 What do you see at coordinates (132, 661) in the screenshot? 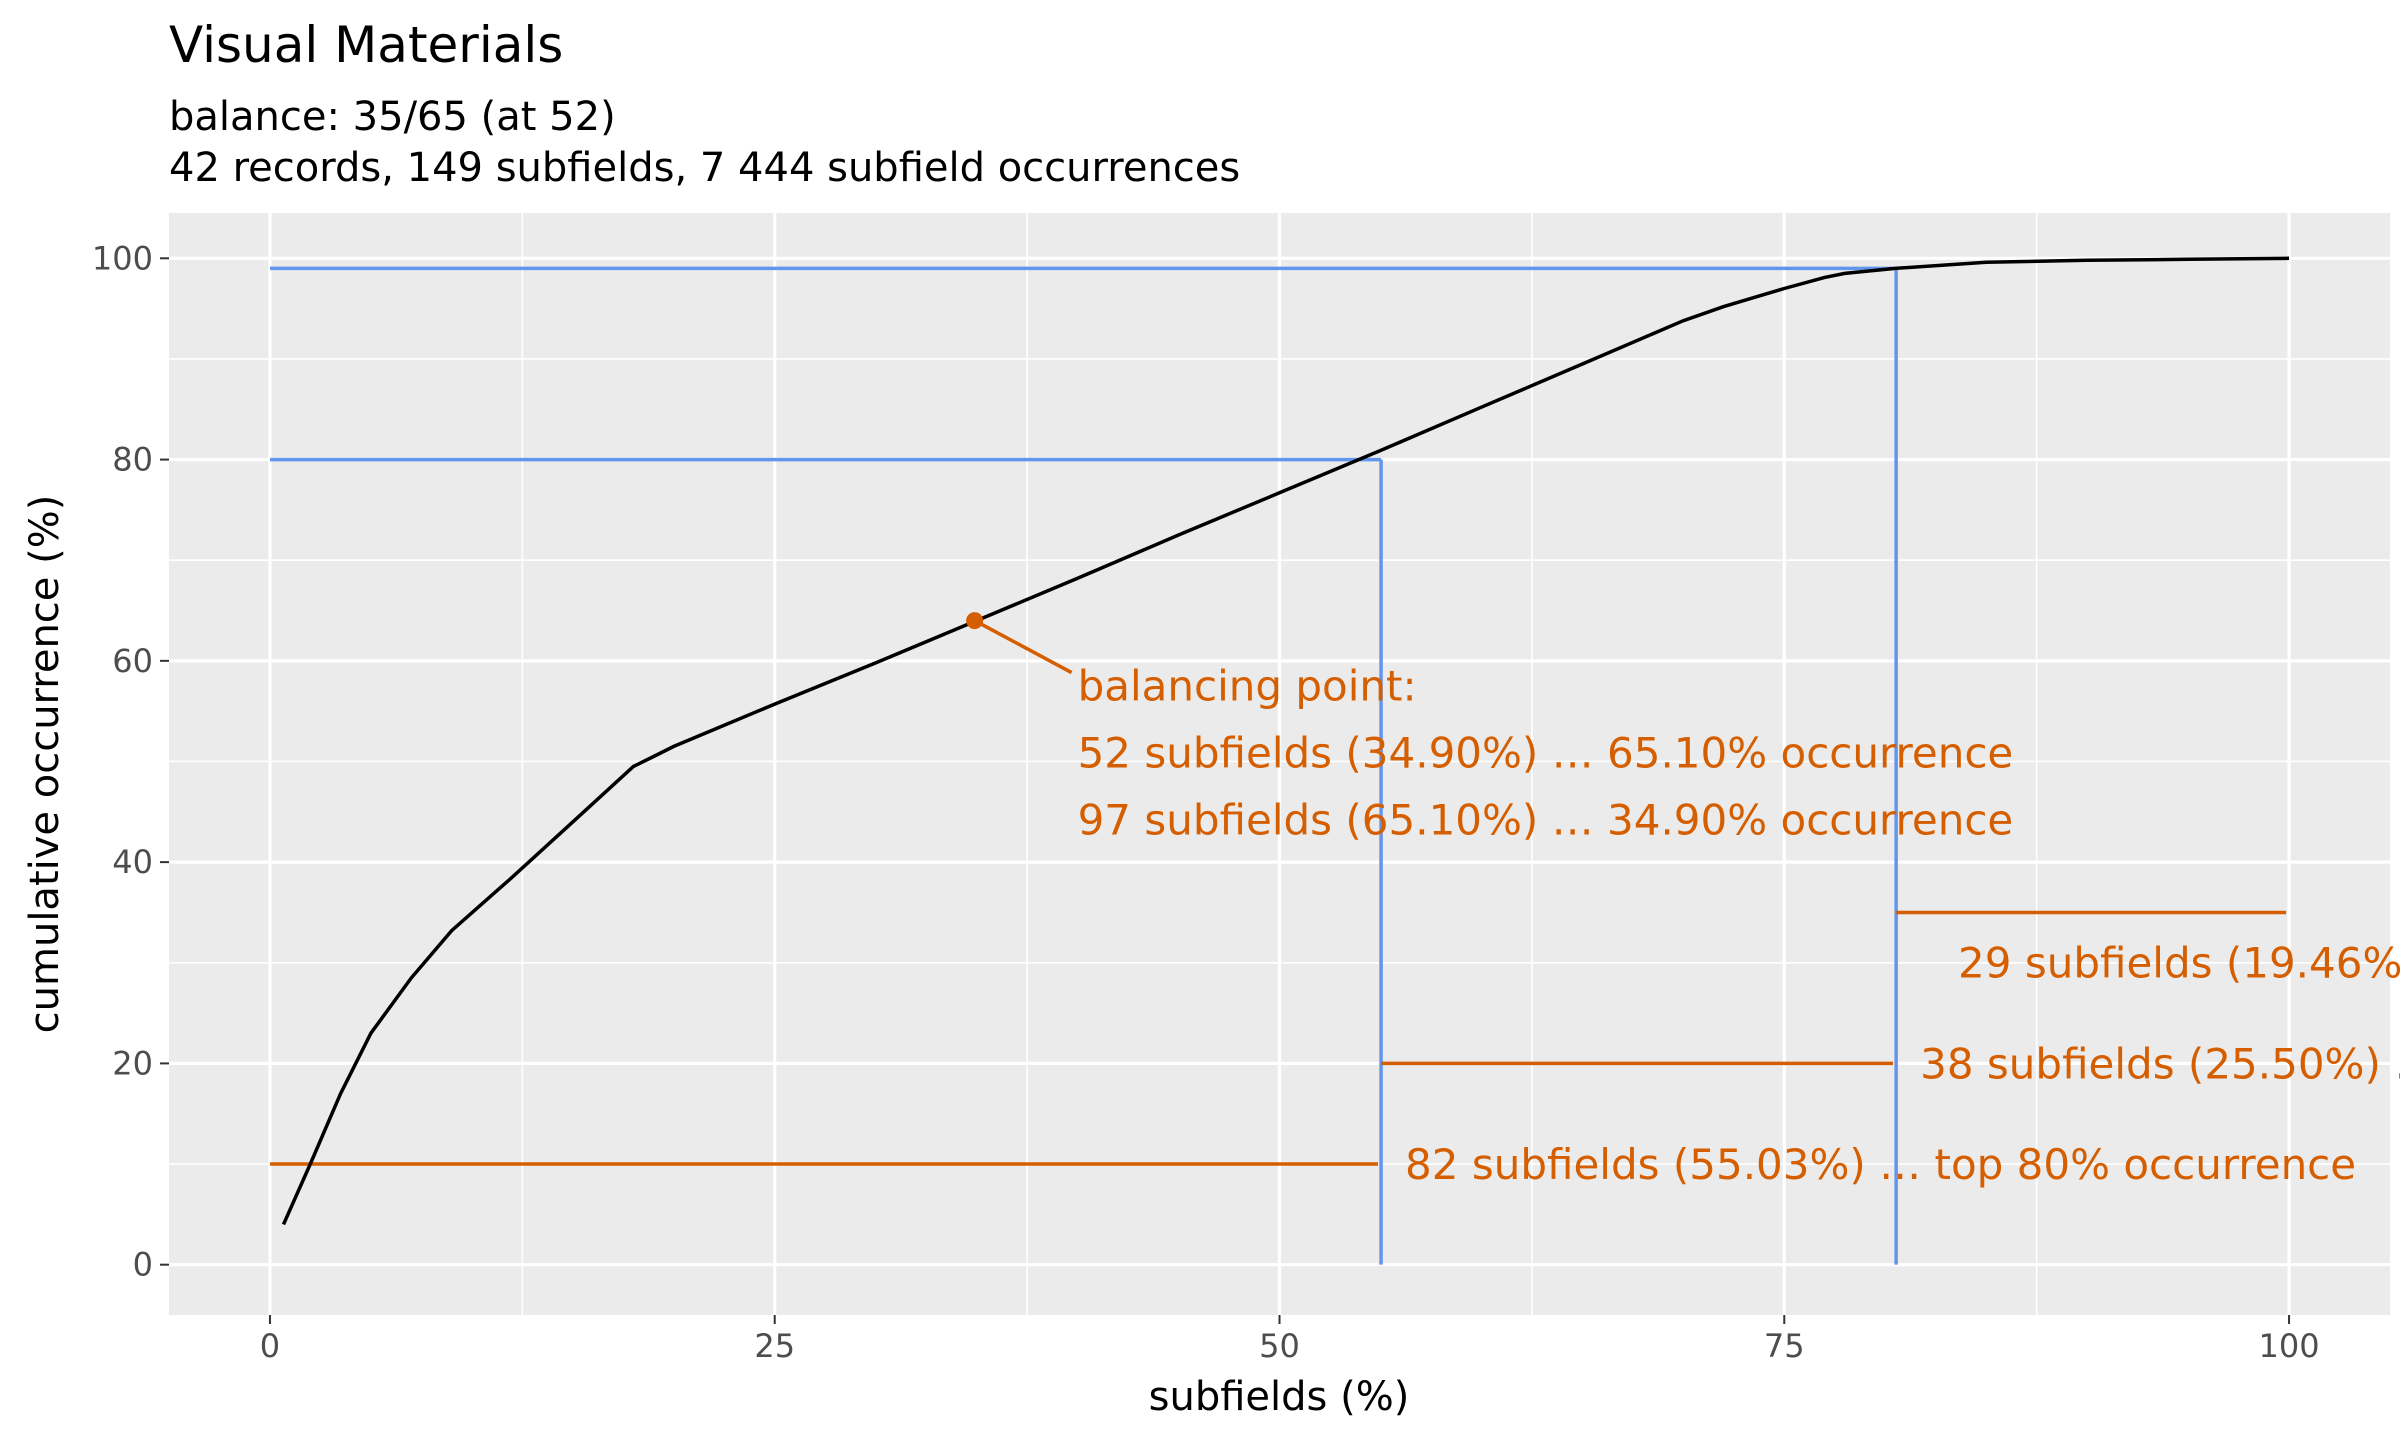
I see `y-tick-label: 60` at bounding box center [132, 661].